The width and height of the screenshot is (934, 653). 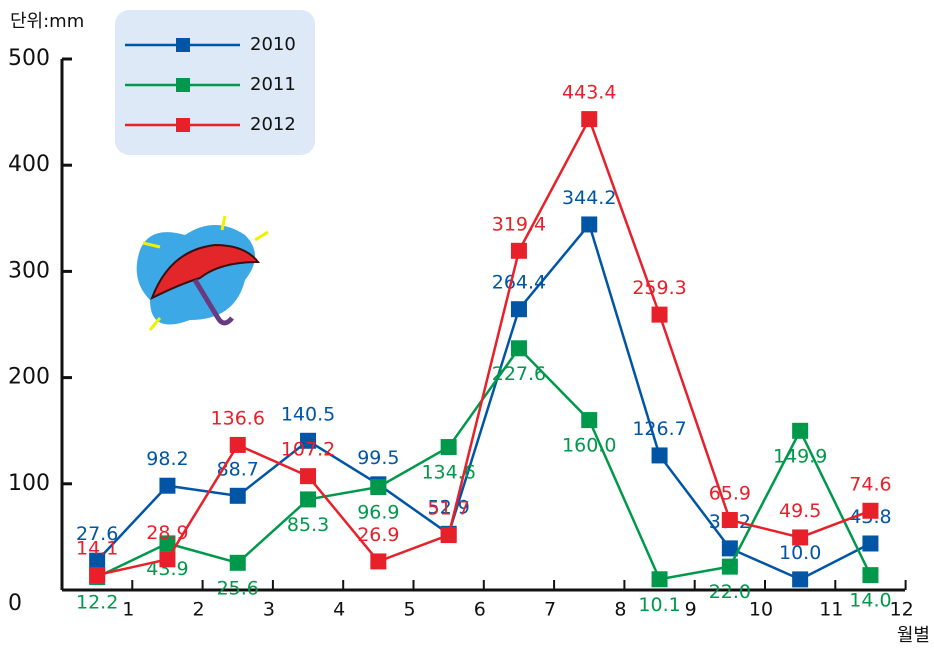 What do you see at coordinates (238, 588) in the screenshot?
I see `value-label: 25.6` at bounding box center [238, 588].